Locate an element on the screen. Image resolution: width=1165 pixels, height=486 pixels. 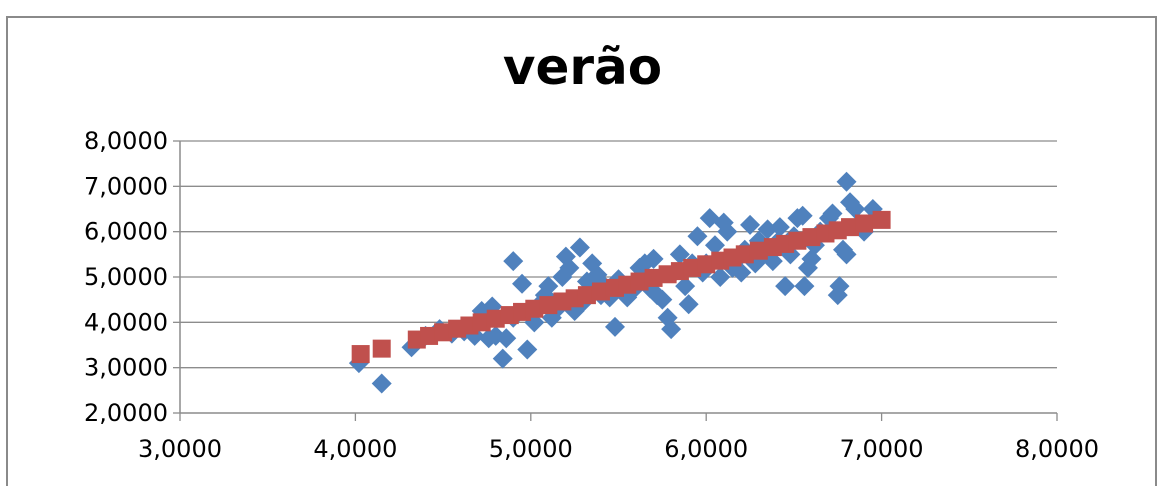
x-tick-label: 5,0000 is located at coordinates (531, 449).